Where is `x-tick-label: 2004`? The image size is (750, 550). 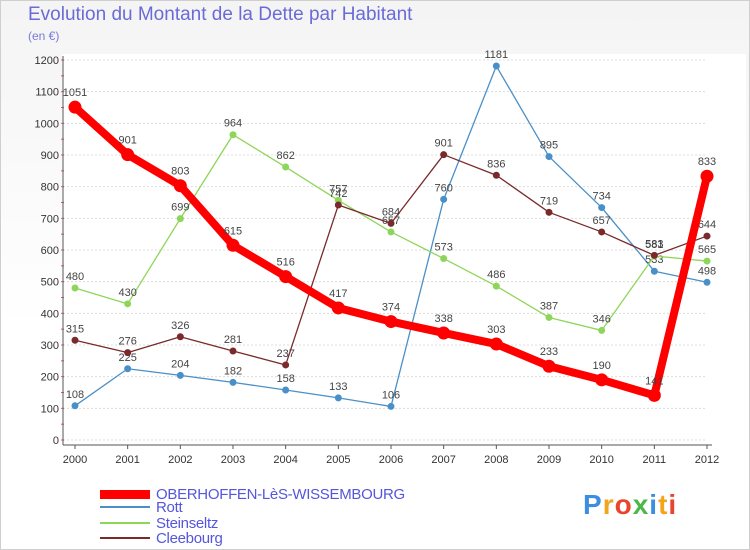 x-tick-label: 2004 is located at coordinates (285, 460).